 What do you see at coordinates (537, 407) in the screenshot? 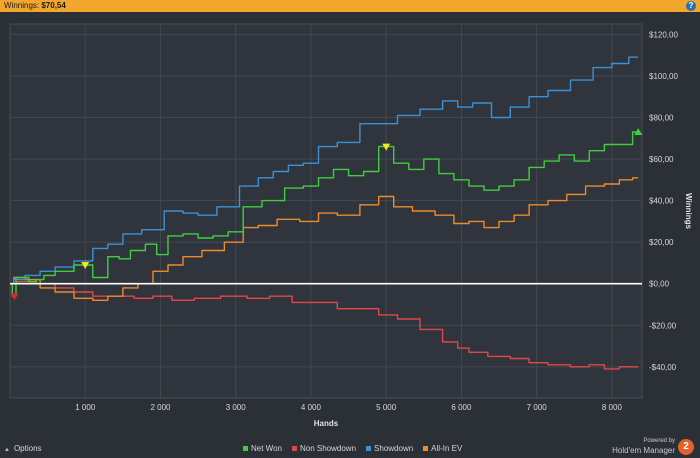
I see `x-tick-label: 7 000` at bounding box center [537, 407].